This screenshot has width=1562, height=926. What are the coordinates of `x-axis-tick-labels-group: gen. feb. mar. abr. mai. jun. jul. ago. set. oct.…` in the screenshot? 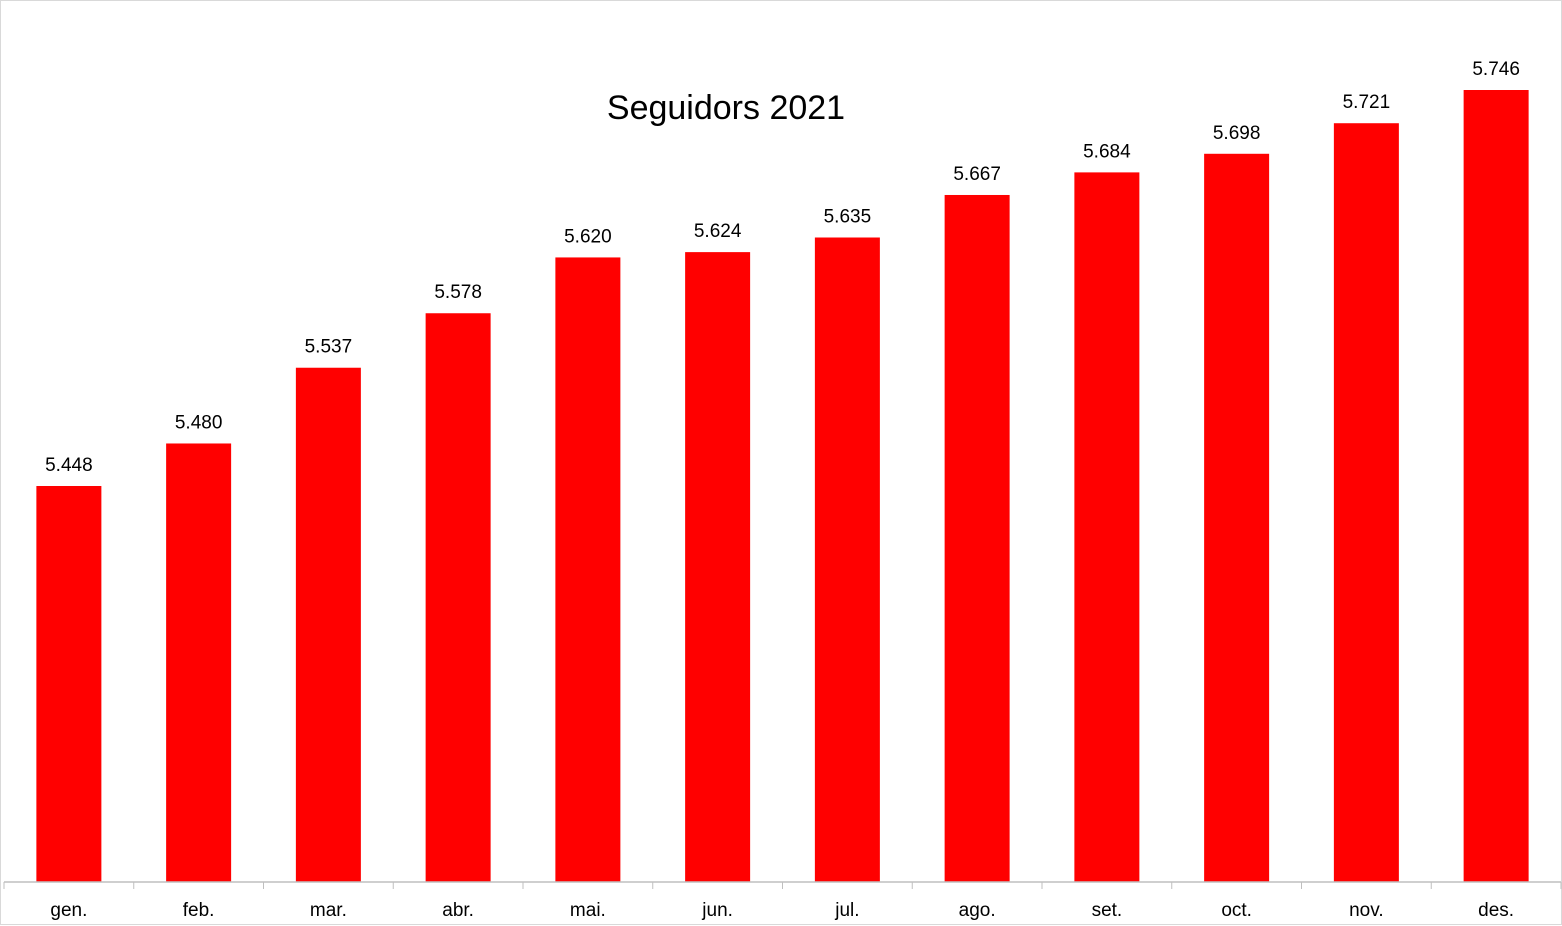 It's located at (782, 910).